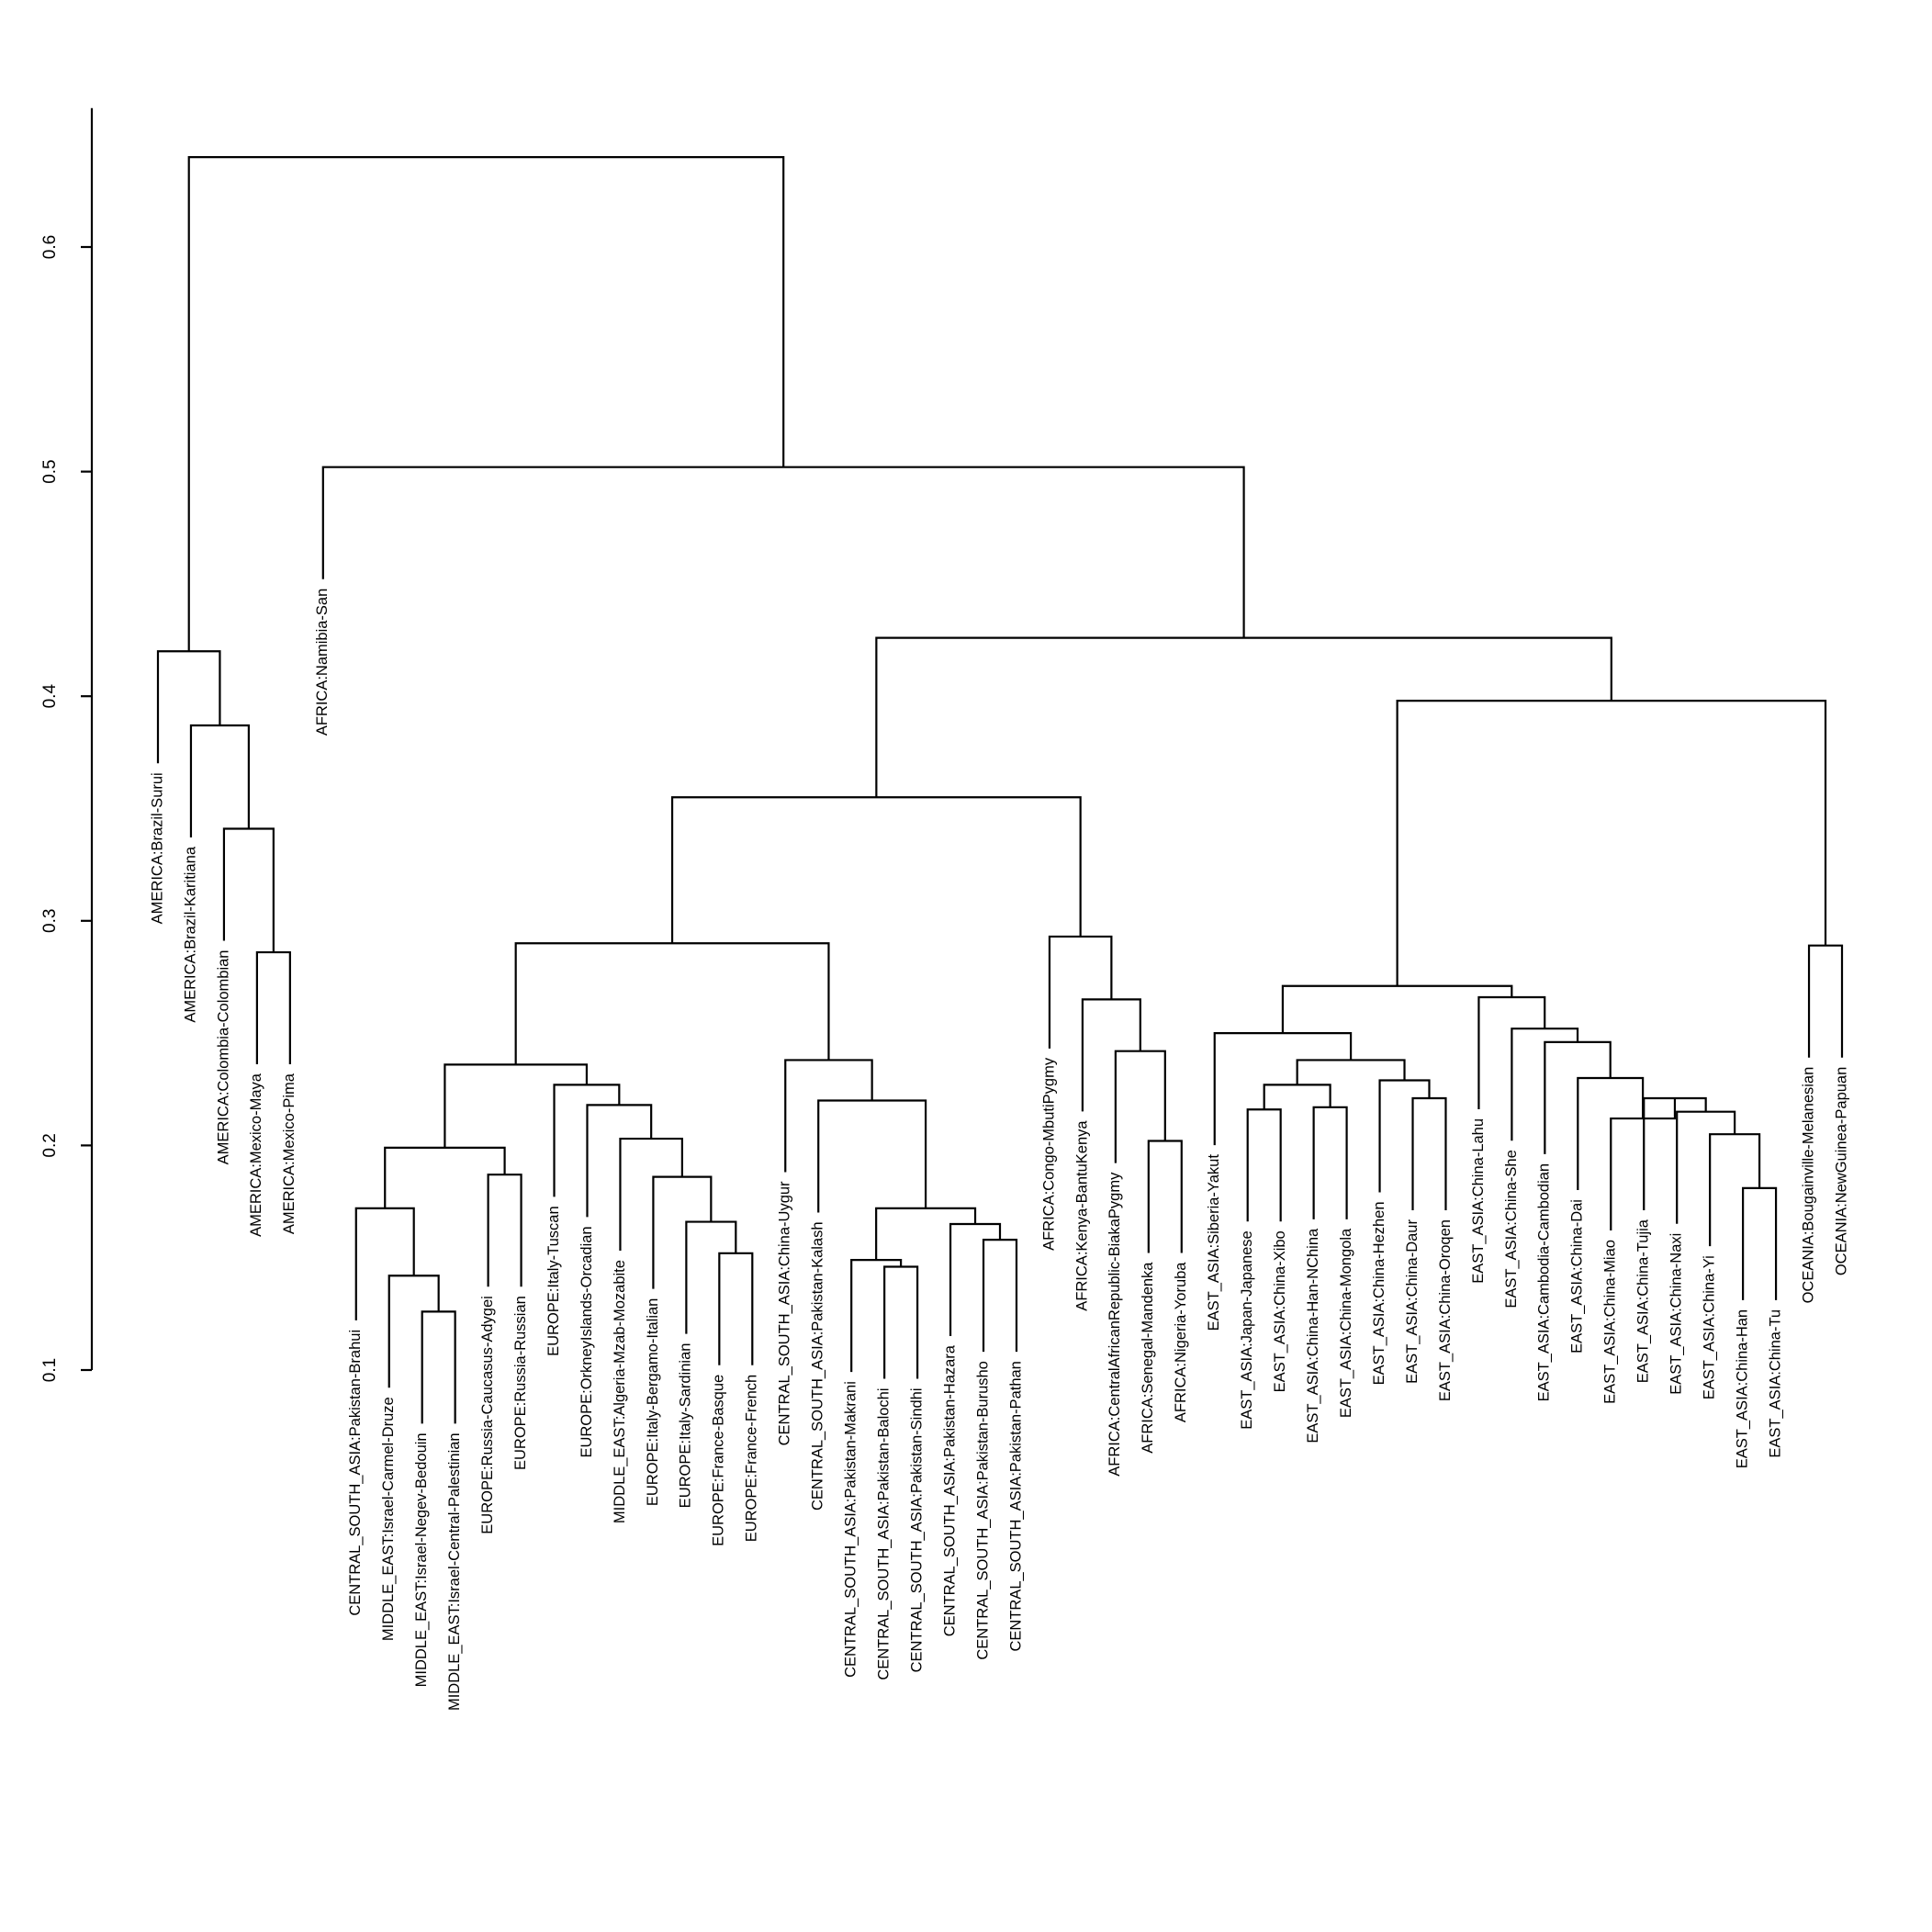 This screenshot has height=1932, width=1932. Describe the element at coordinates (1775, 1383) in the screenshot. I see `leaf-label: EAST_ASIA:China-Tu` at that location.